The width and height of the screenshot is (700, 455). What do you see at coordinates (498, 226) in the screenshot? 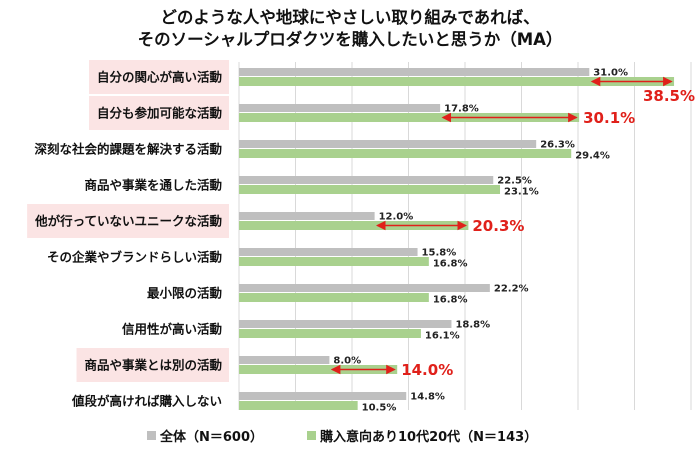
I see `data-label-young-intent: 20.3%` at bounding box center [498, 226].